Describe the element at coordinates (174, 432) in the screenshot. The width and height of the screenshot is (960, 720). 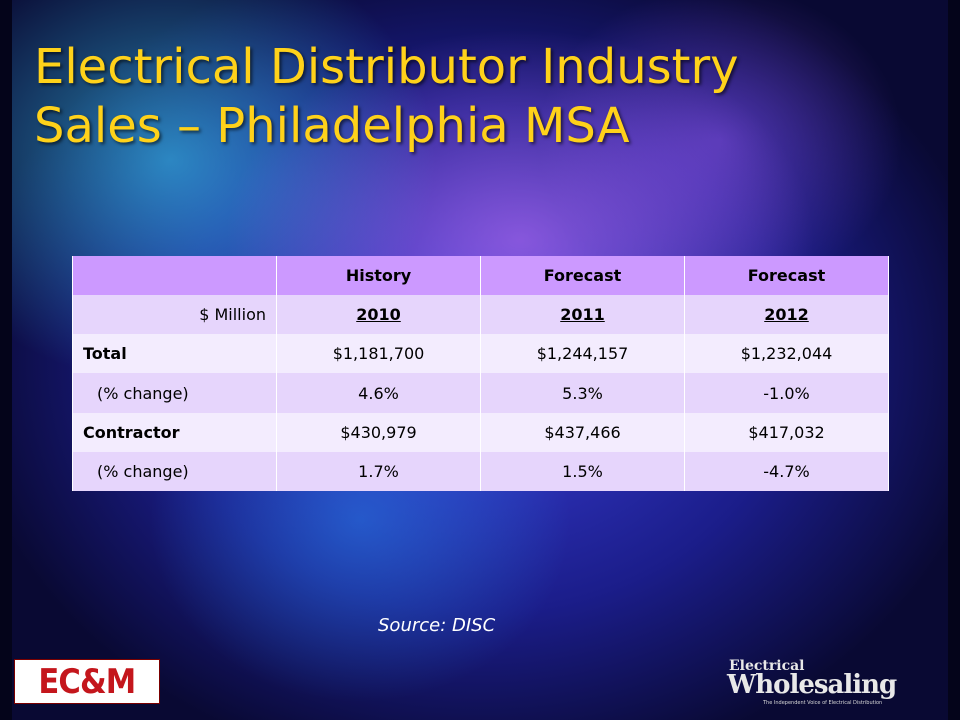
I see `row-label-contractor: Contractor` at that location.